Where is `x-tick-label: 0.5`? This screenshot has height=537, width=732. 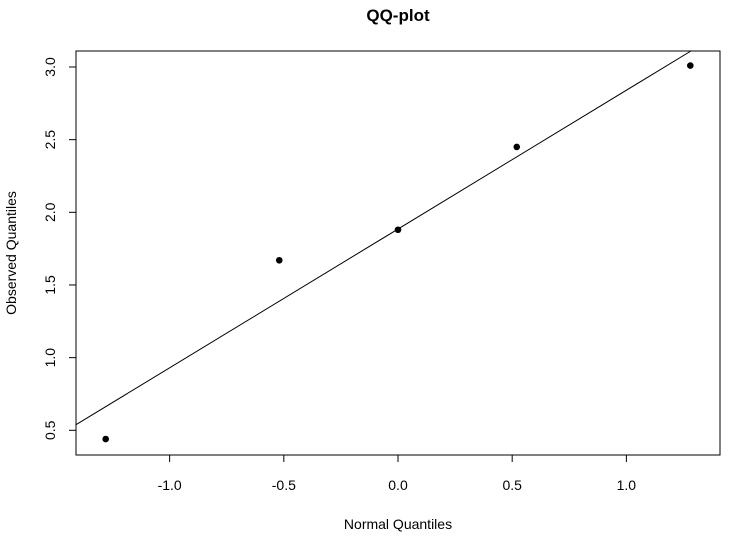
x-tick-label: 0.5 is located at coordinates (512, 485).